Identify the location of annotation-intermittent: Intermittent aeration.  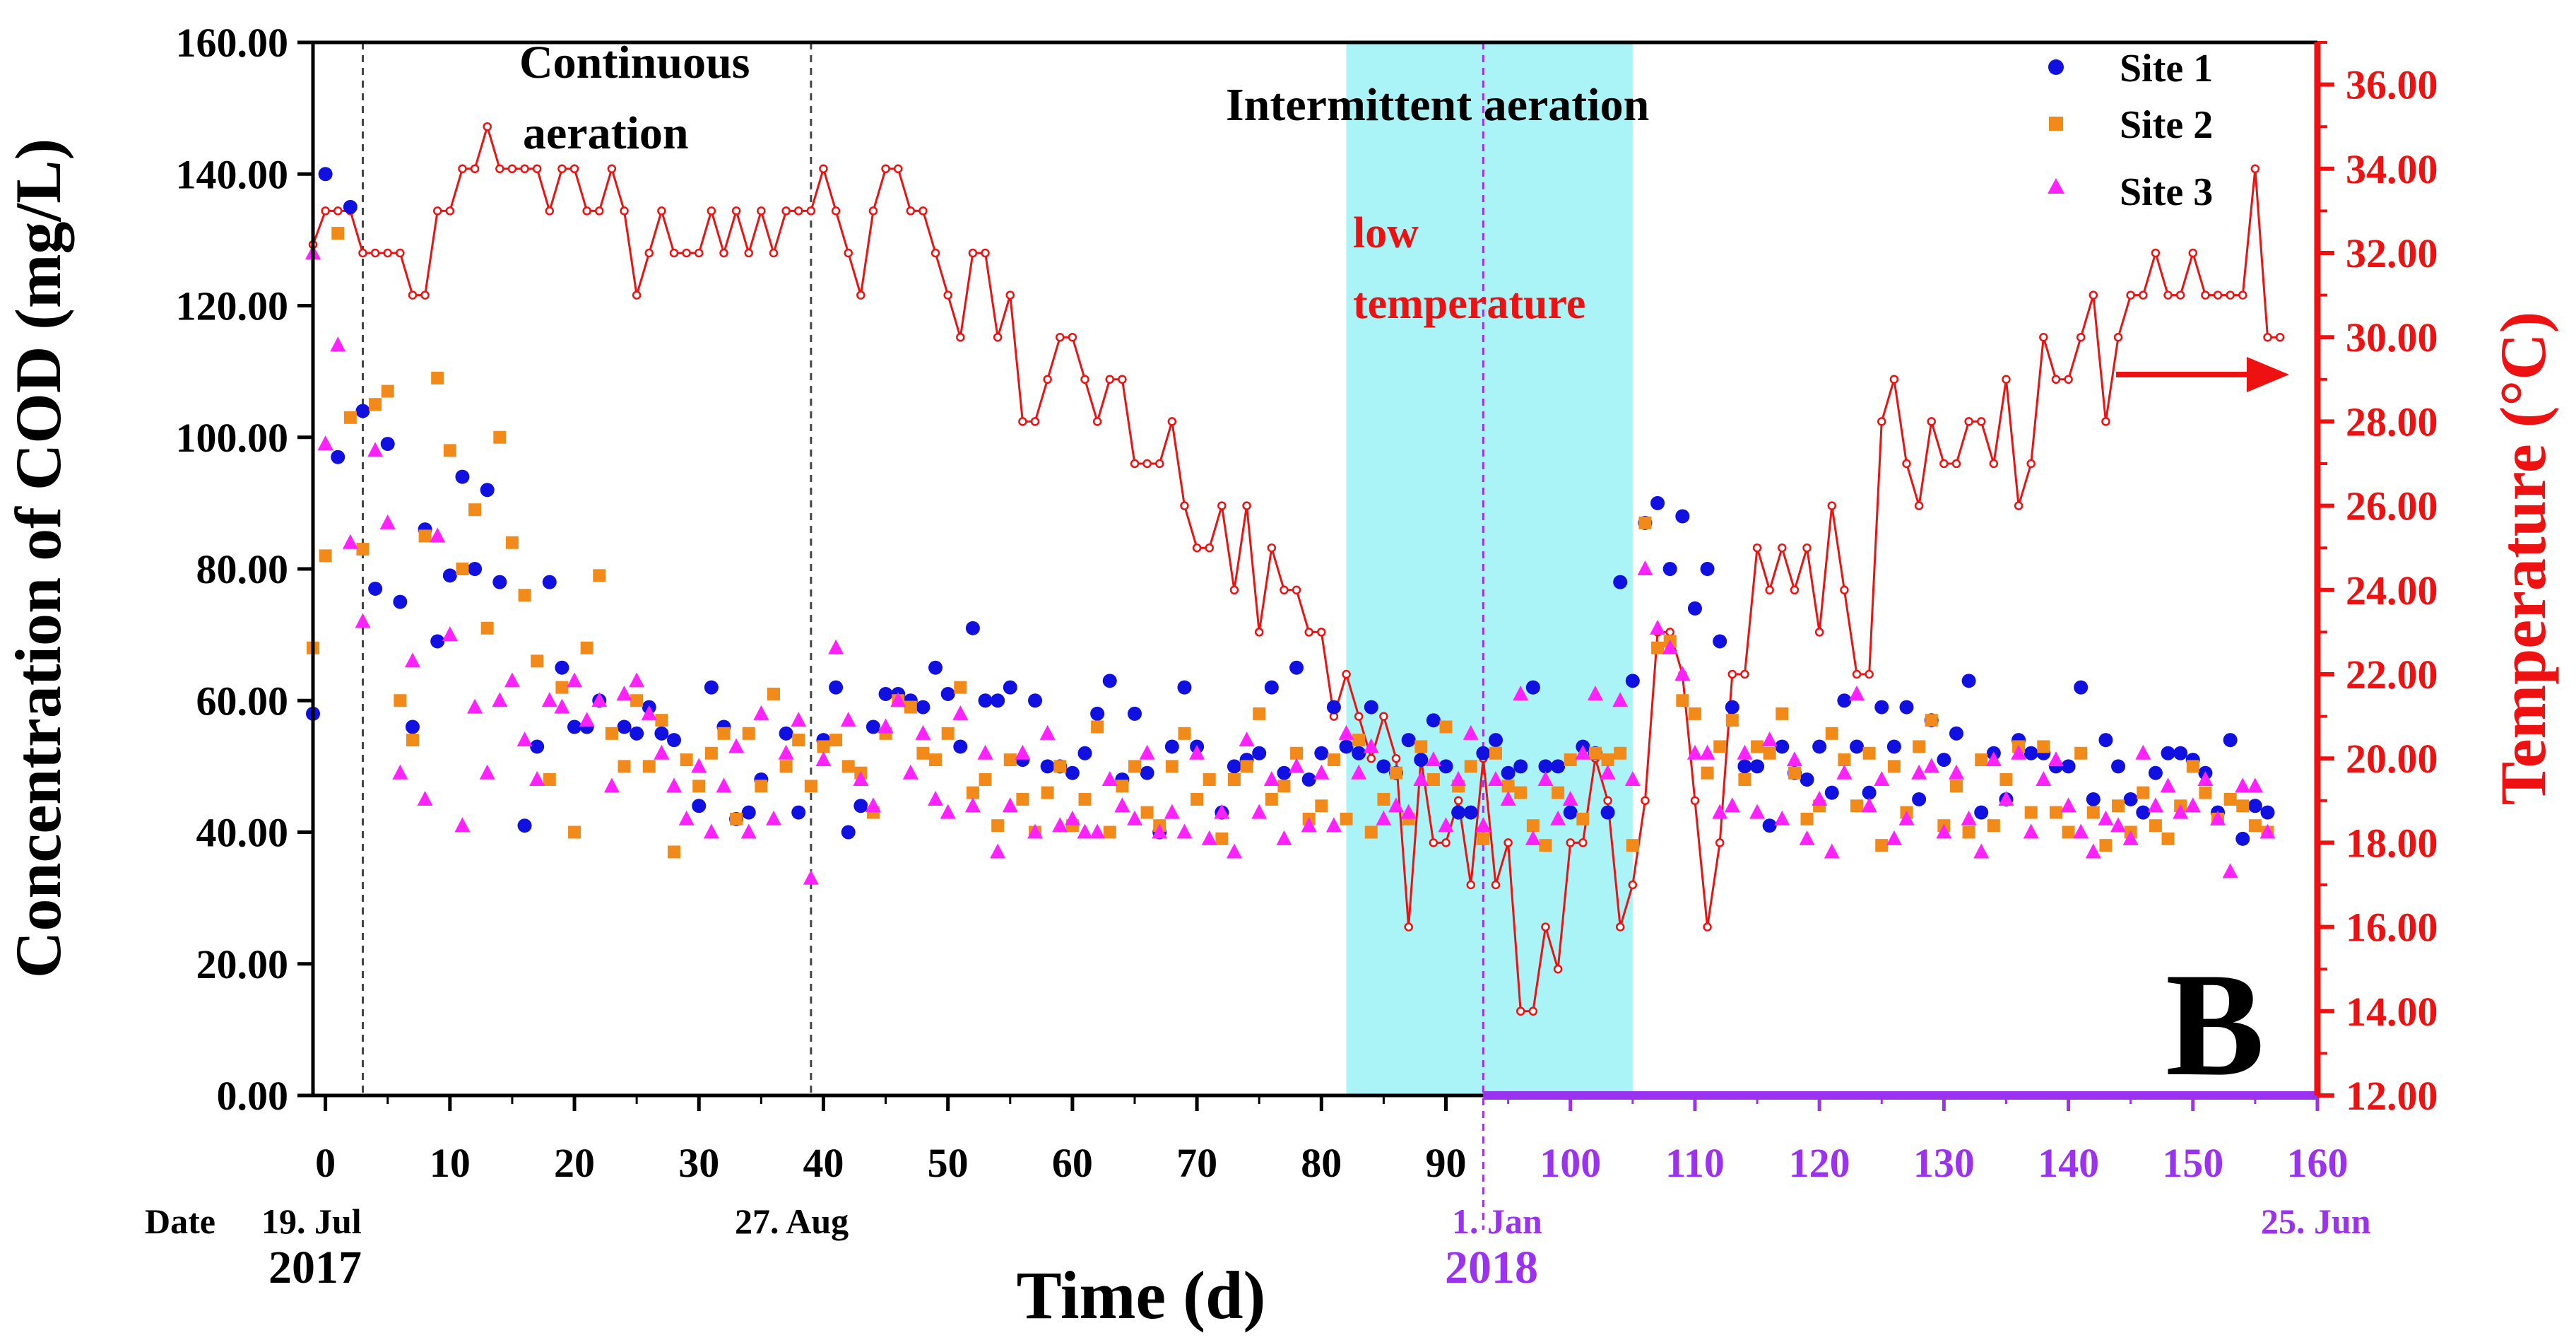
(1437, 105).